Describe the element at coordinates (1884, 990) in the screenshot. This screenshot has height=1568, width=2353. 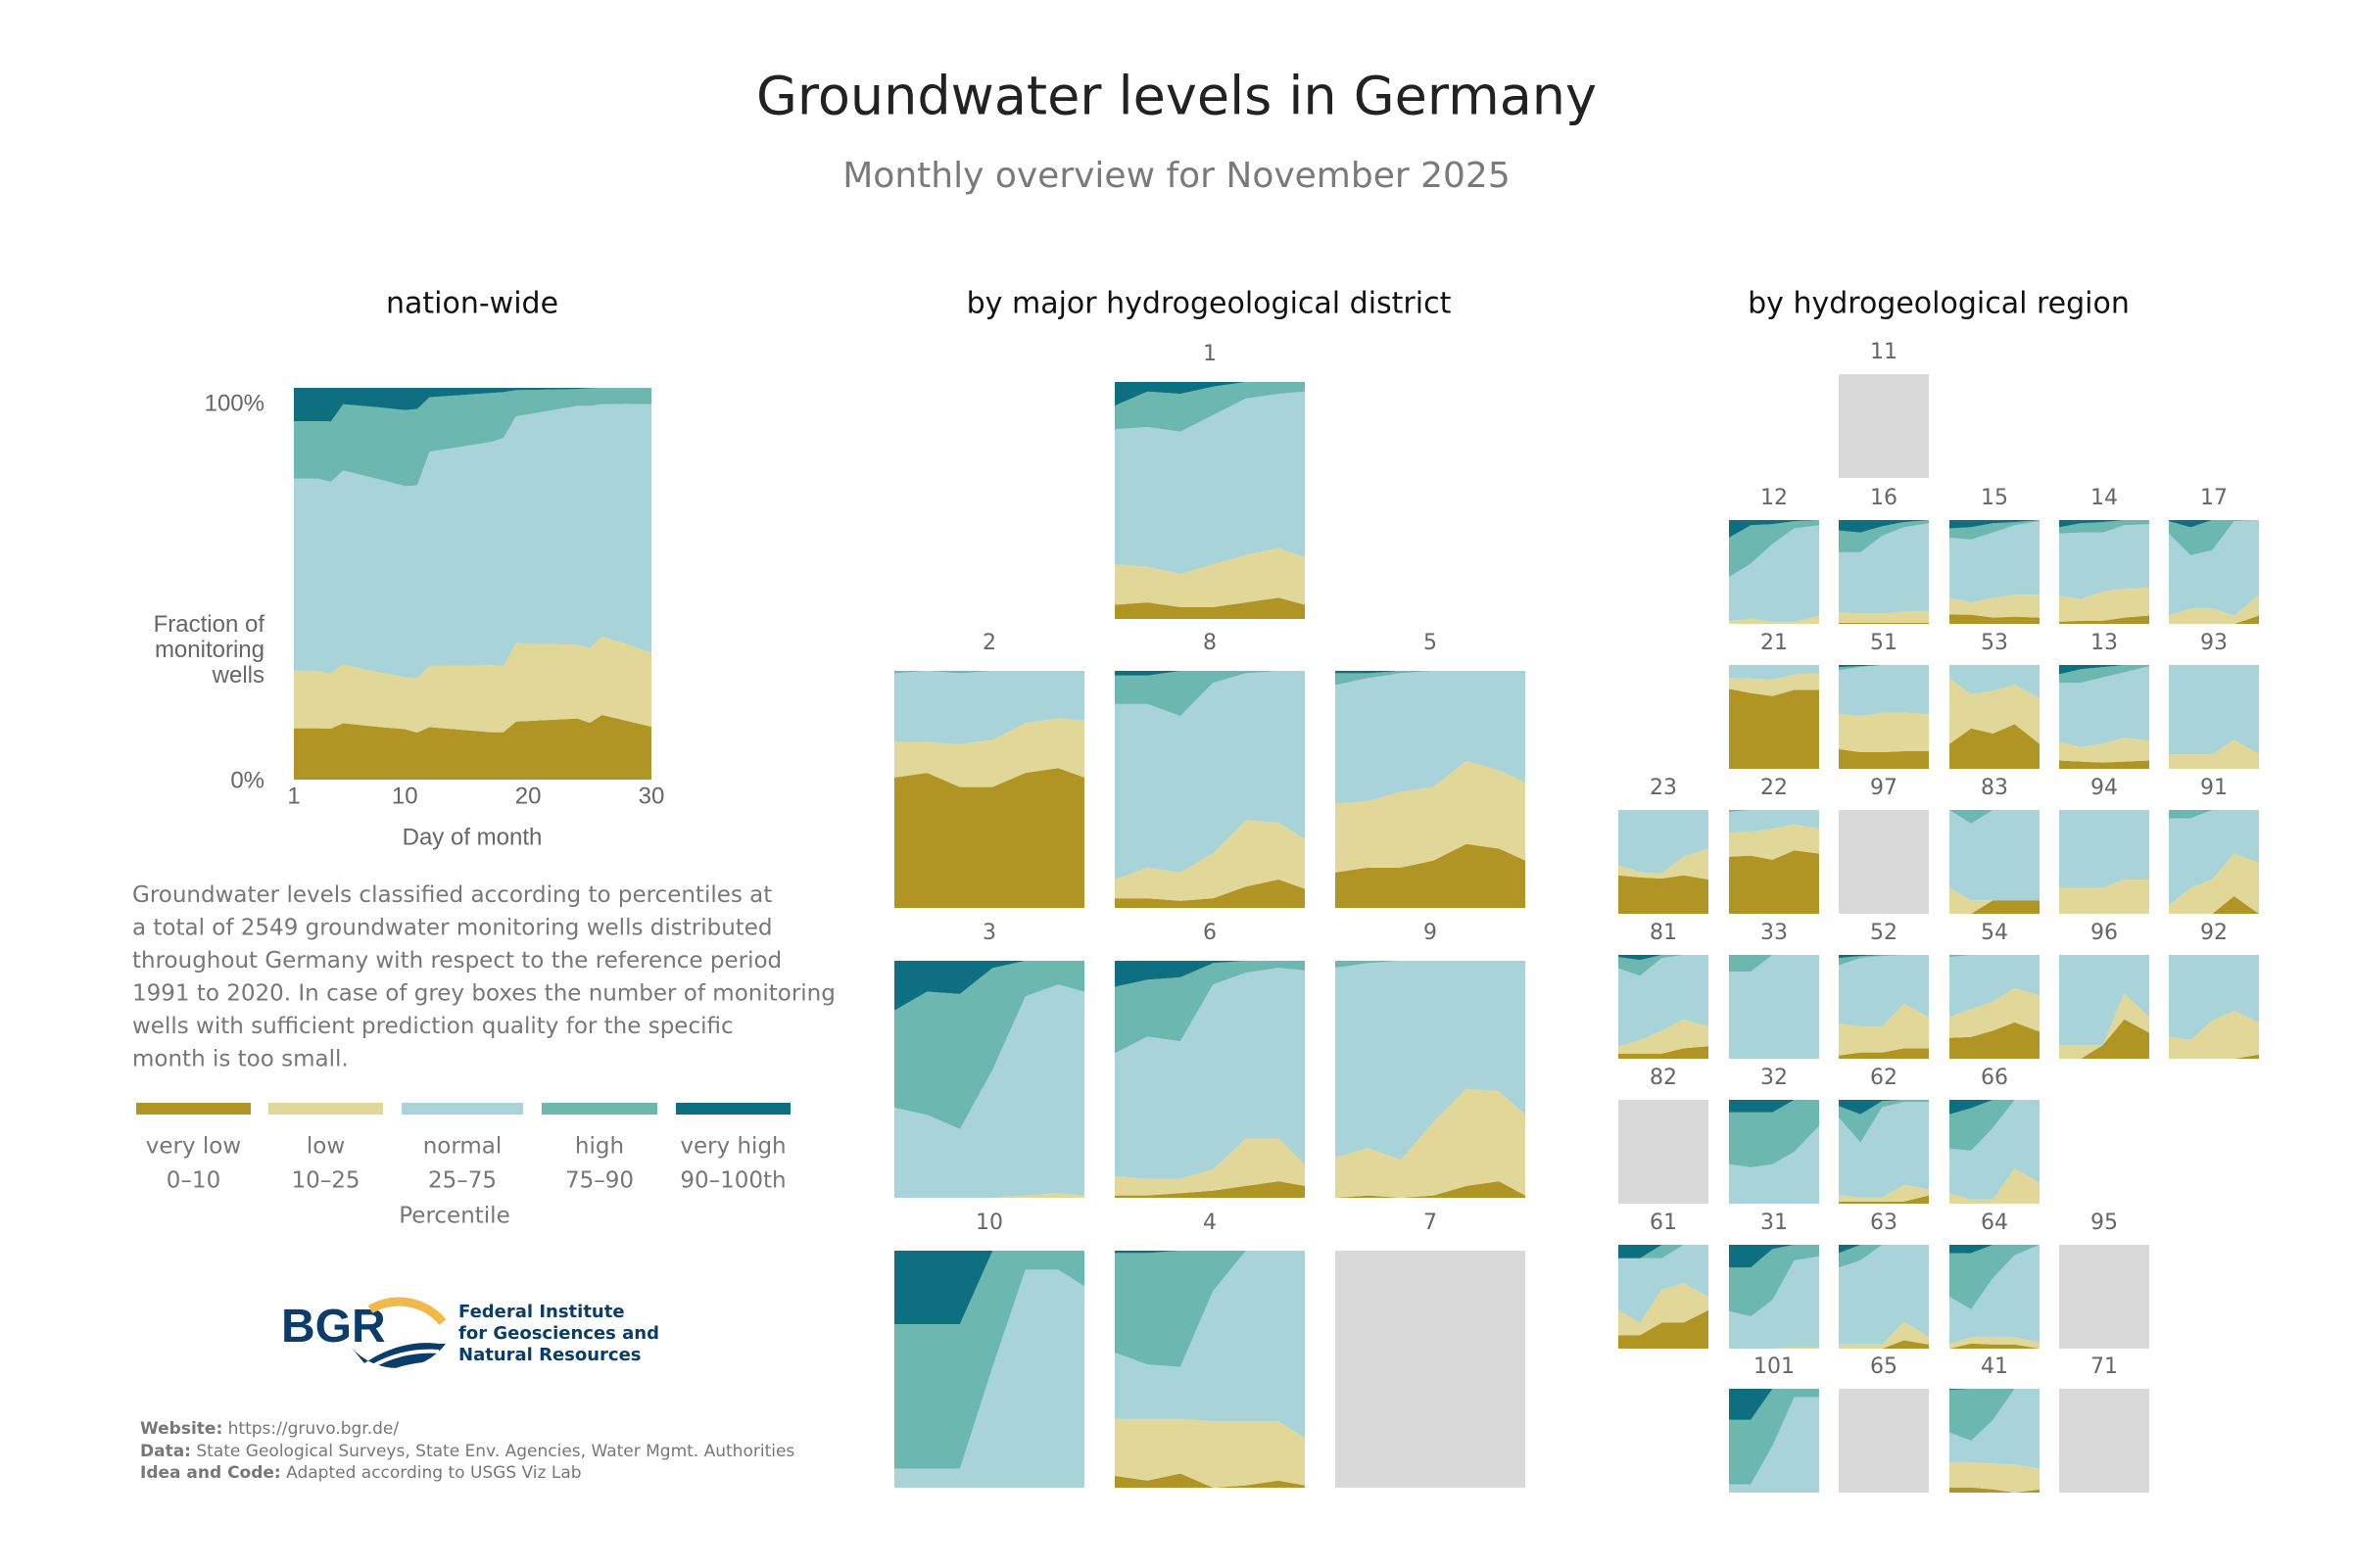
I see `panel-52: 52` at that location.